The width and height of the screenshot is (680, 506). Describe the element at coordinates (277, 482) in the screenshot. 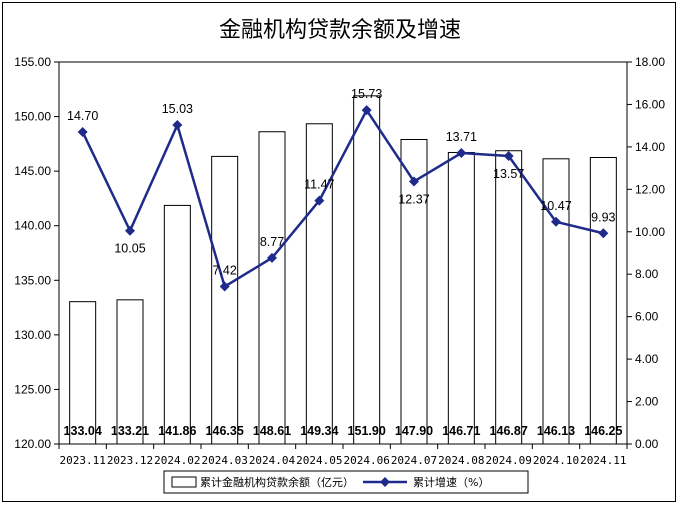

I see `legend-bar-label: 累计金融机构贷款余额（亿元）` at that location.